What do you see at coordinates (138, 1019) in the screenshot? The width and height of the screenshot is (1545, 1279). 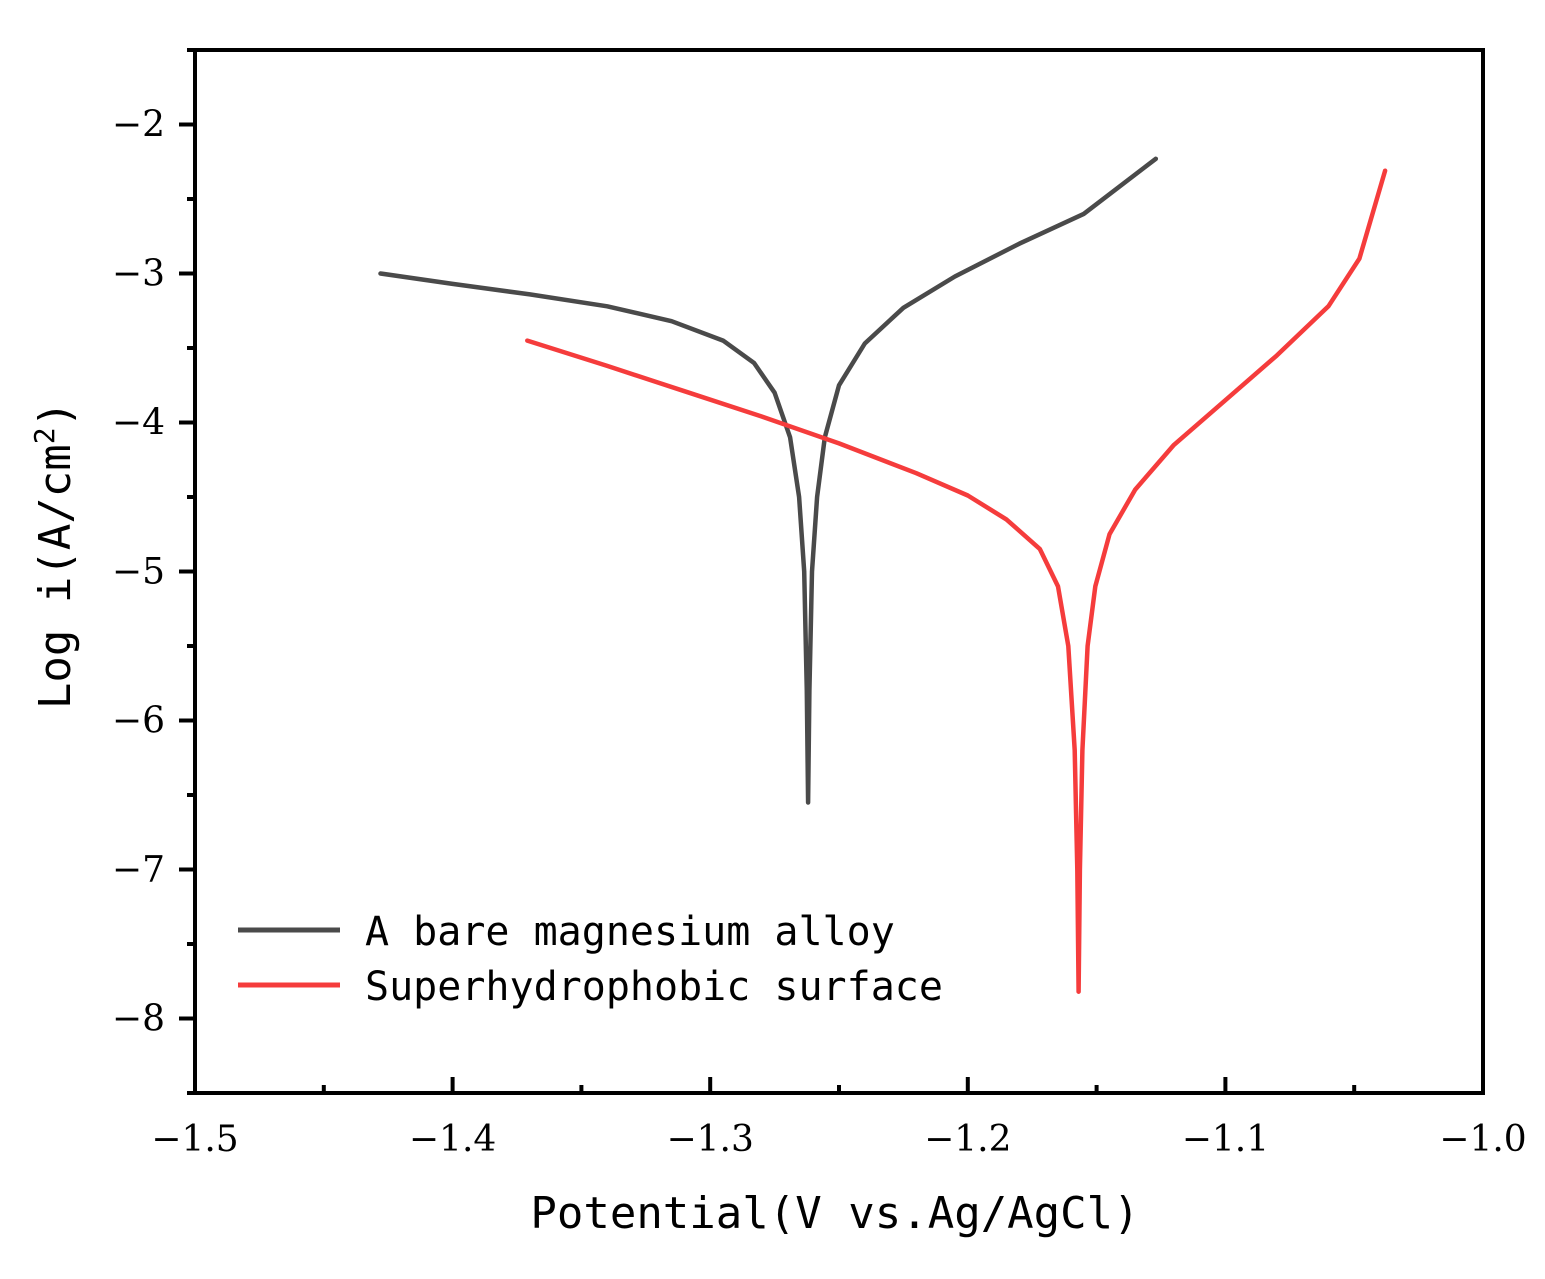 I see `y-tick-label: −8` at bounding box center [138, 1019].